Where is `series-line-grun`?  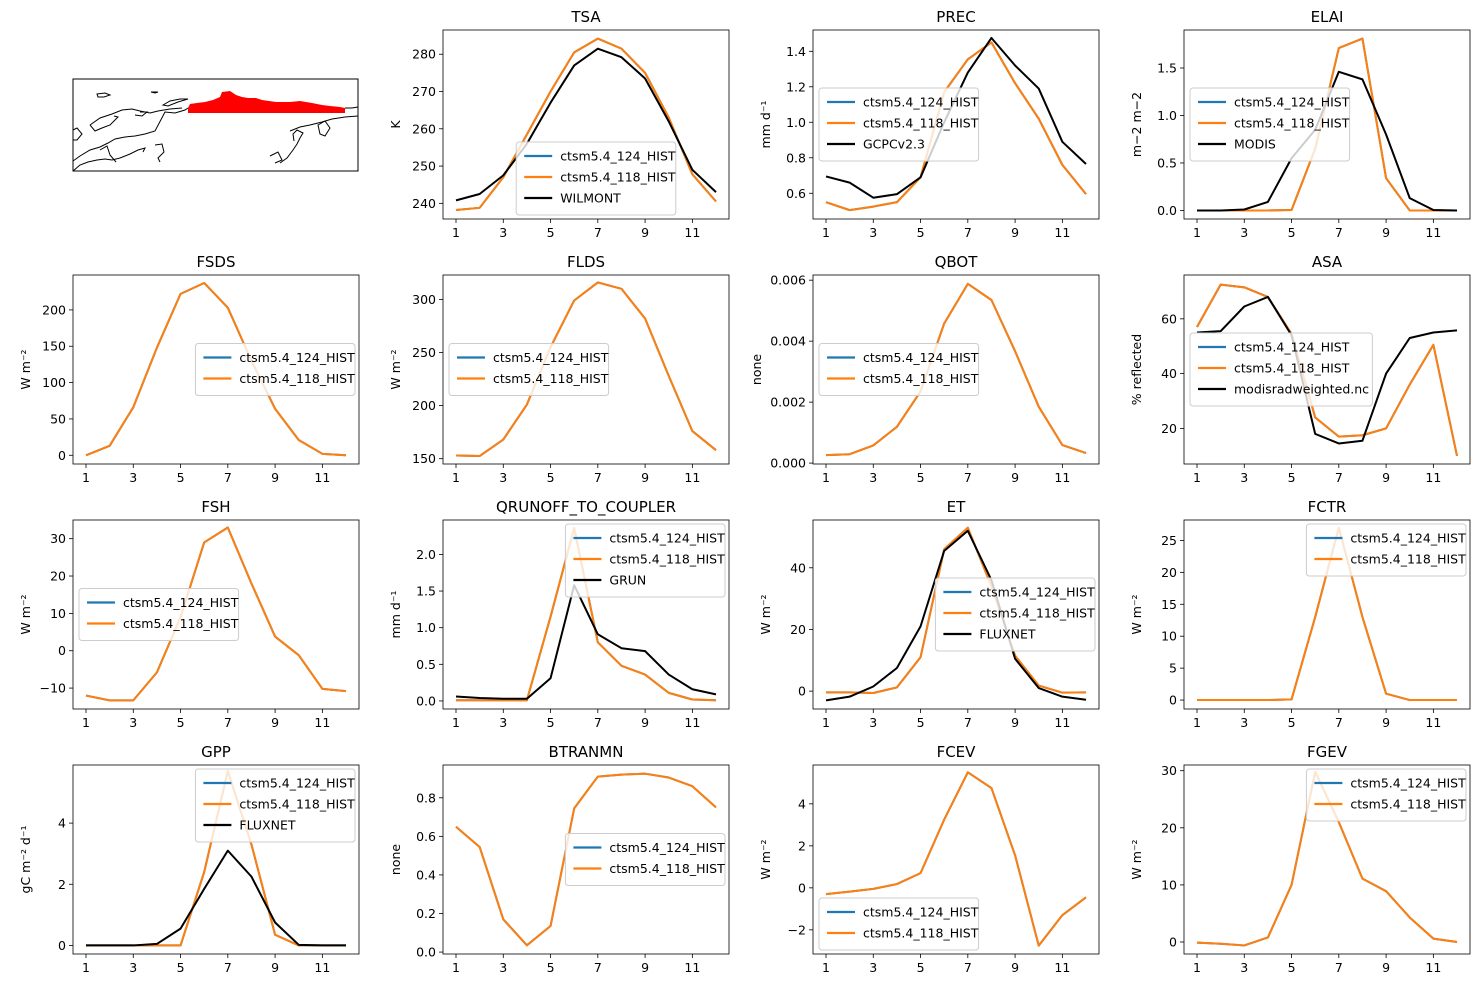
series-line-grun is located at coordinates (586, 642).